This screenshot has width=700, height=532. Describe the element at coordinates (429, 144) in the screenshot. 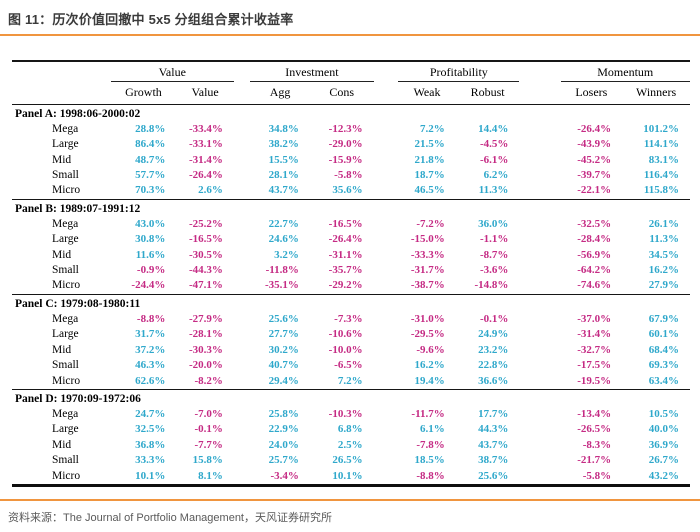

I see `value-cell: 21.5%` at that location.